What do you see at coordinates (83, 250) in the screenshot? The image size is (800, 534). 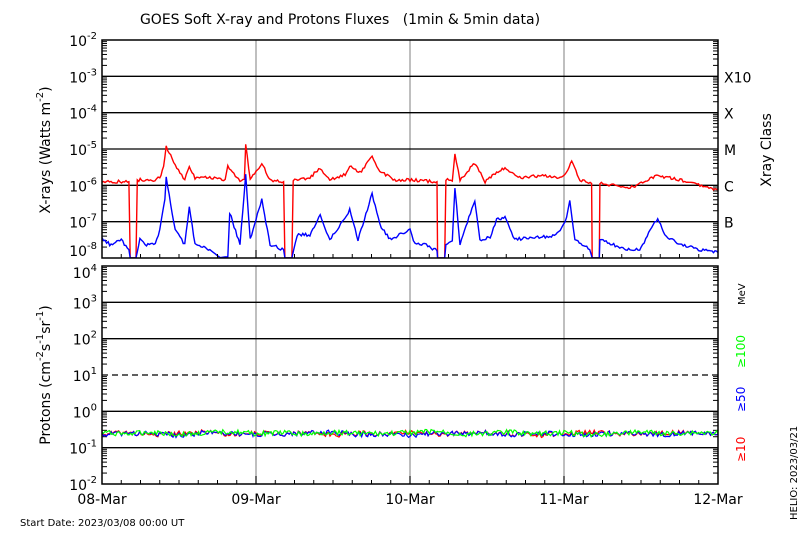 I see `y-tick-label: 10⁻⁸` at bounding box center [83, 250].